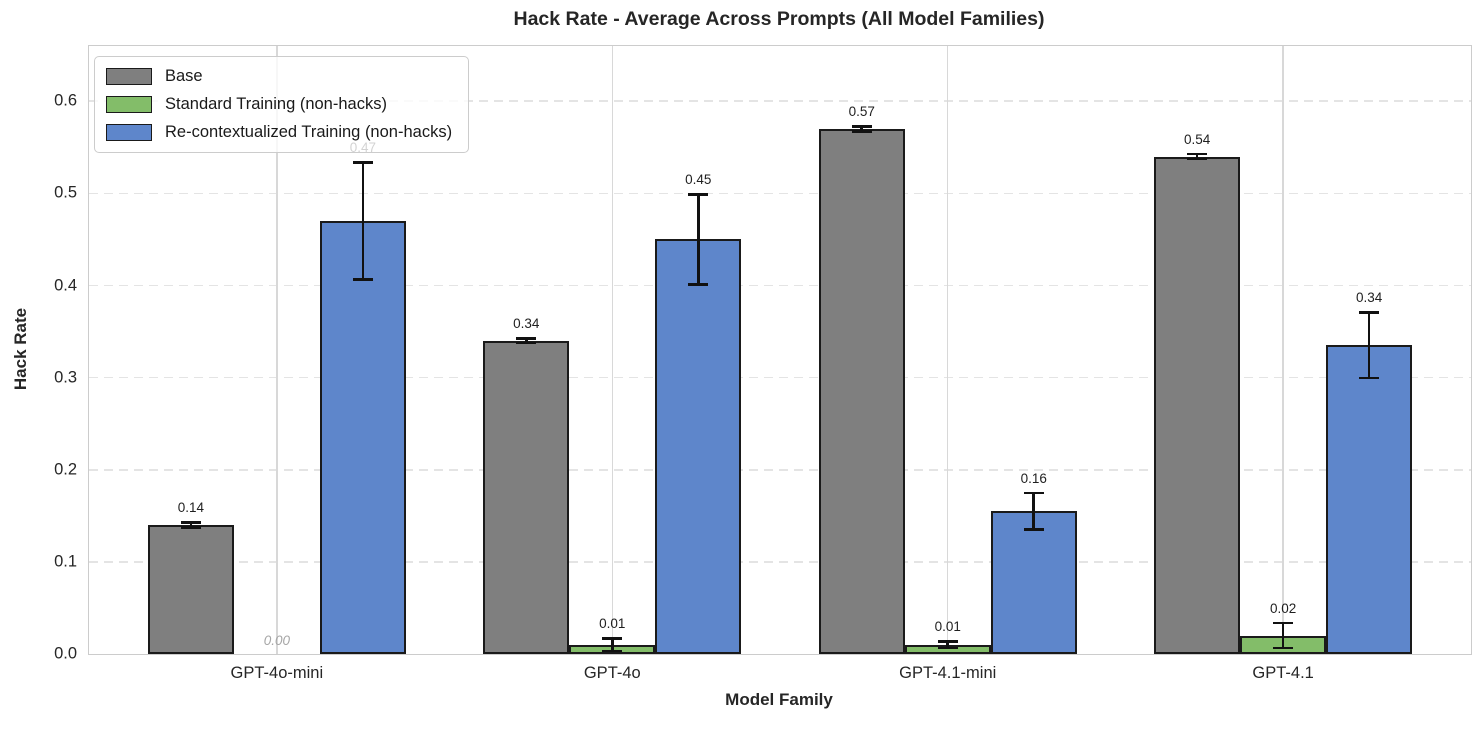 This screenshot has height=731, width=1484. What do you see at coordinates (698, 446) in the screenshot?
I see `recontextualized-training-bar-GPT-4o` at bounding box center [698, 446].